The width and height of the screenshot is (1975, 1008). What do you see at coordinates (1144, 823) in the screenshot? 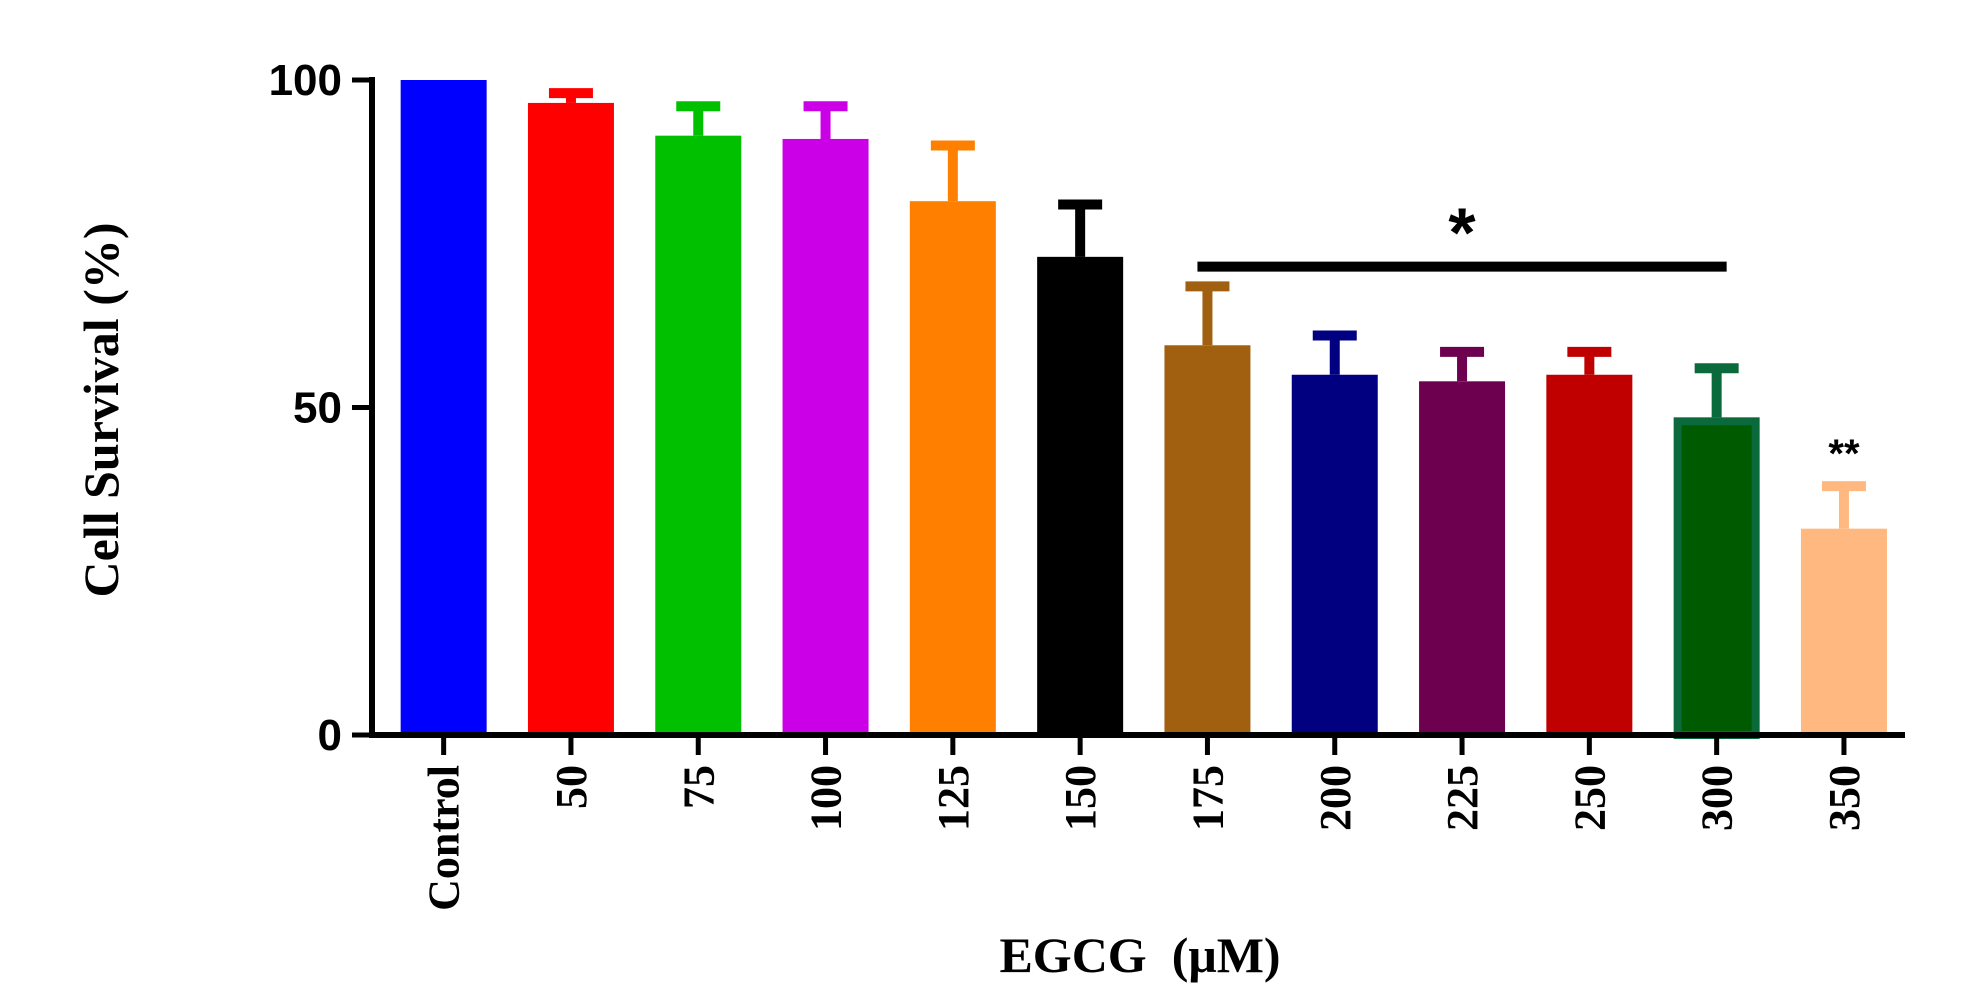
I see `x-axis-ticks: Control 50 75 100 125 150 175 200 225 250 300 350` at bounding box center [1144, 823].